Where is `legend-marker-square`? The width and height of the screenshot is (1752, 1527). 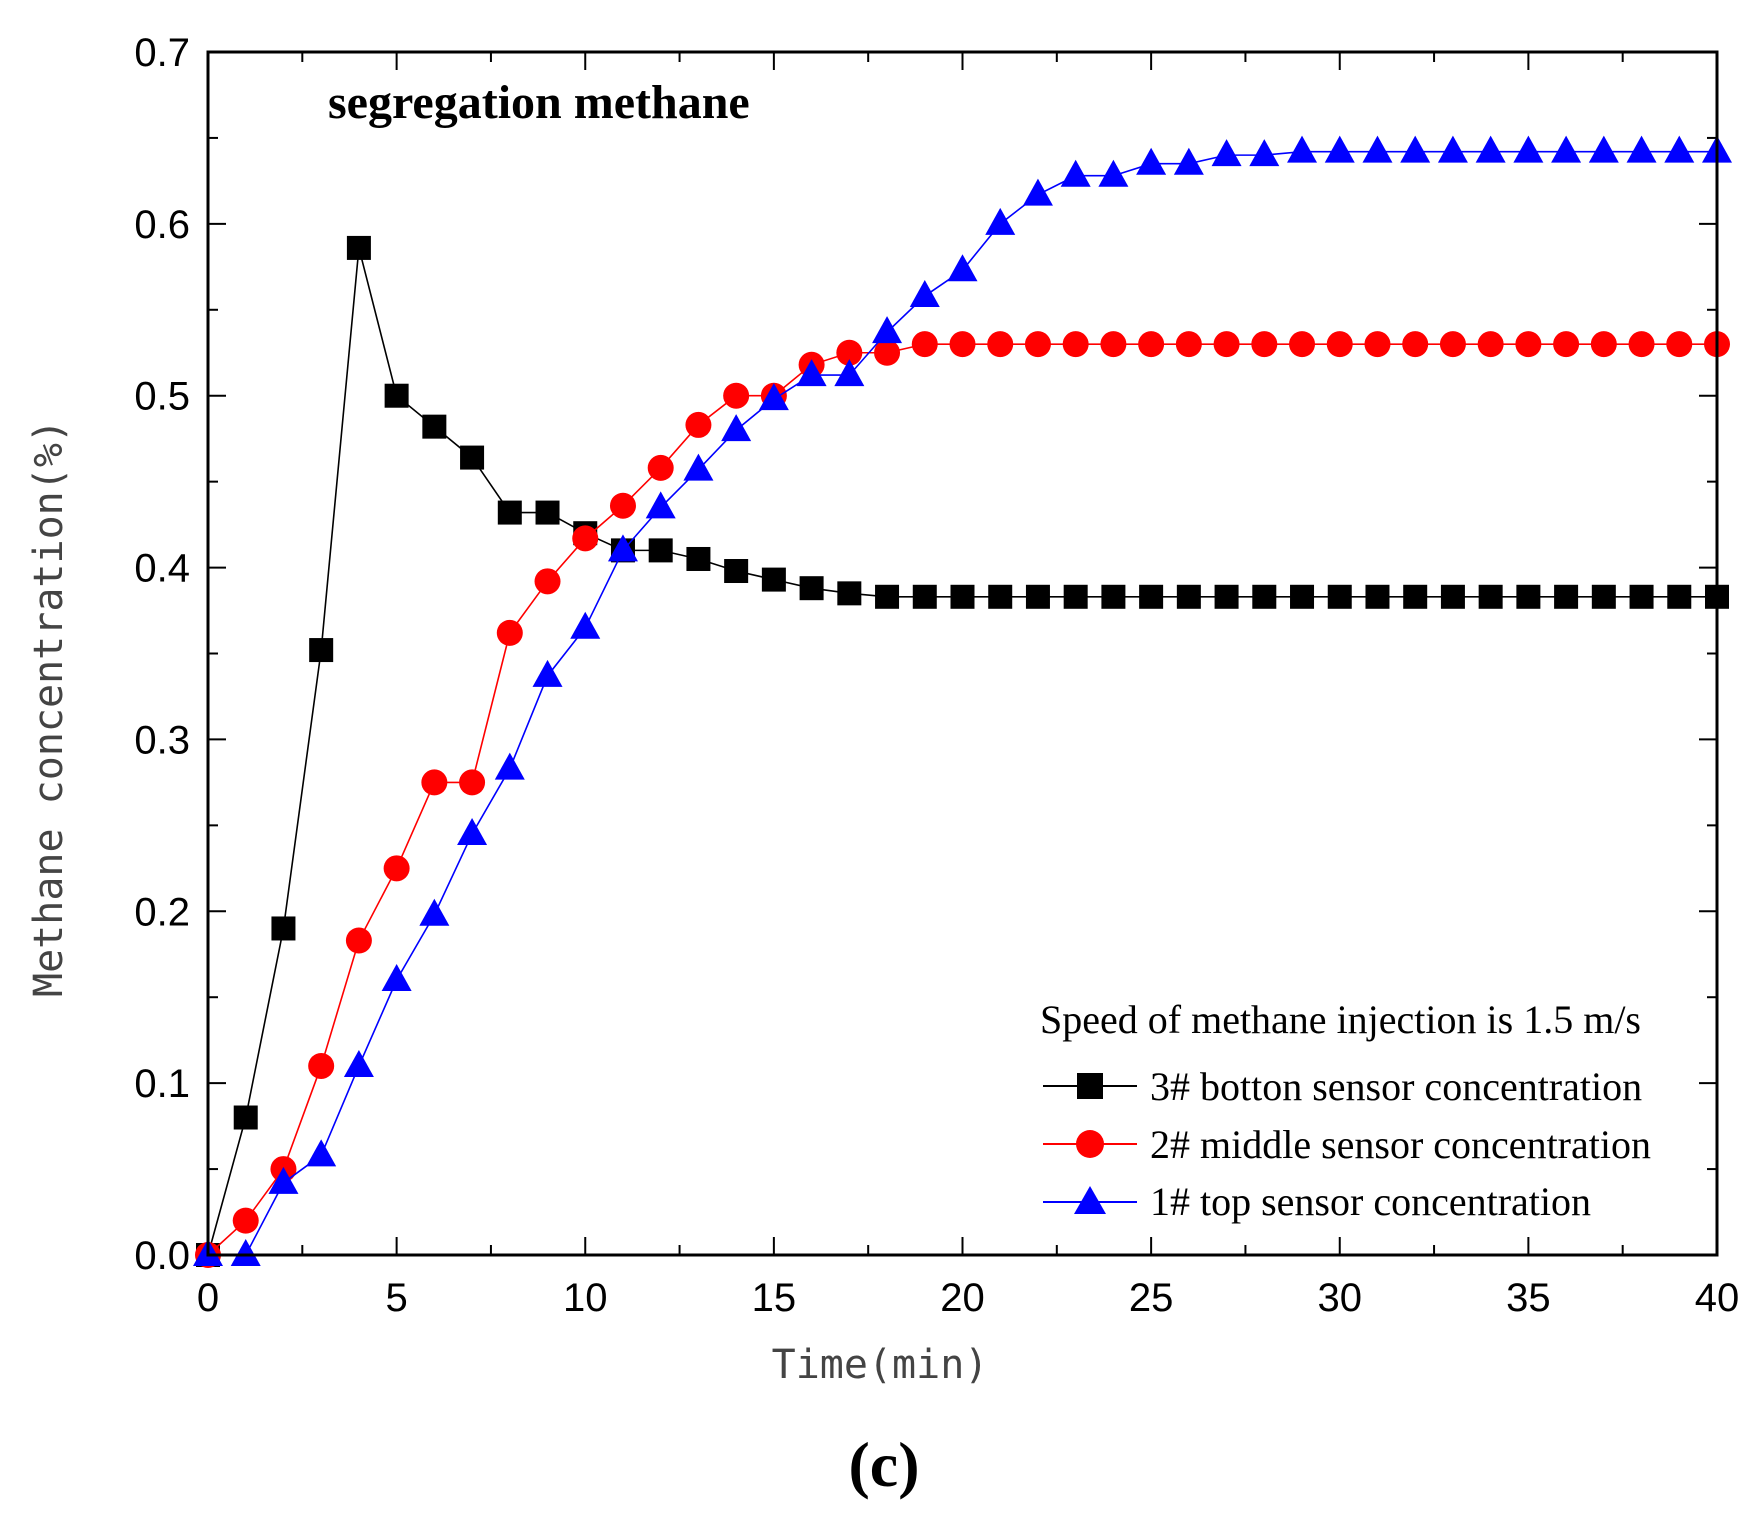 legend-marker-square is located at coordinates (1090, 1086).